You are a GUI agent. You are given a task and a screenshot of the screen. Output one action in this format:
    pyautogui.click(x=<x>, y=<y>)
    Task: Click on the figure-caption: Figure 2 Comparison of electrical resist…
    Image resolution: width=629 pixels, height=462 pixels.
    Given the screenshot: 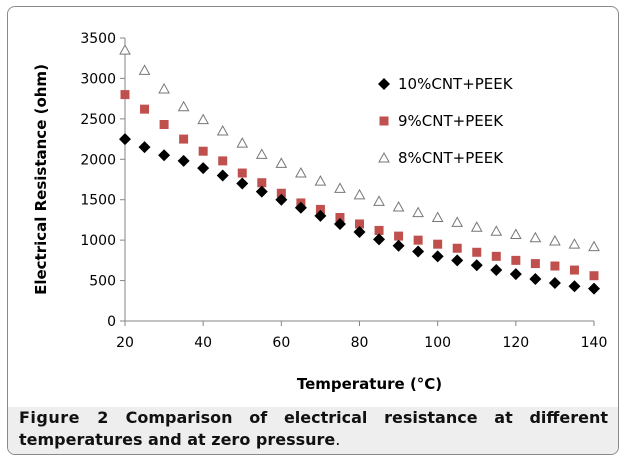 What is the action you would take?
    pyautogui.click(x=313, y=429)
    